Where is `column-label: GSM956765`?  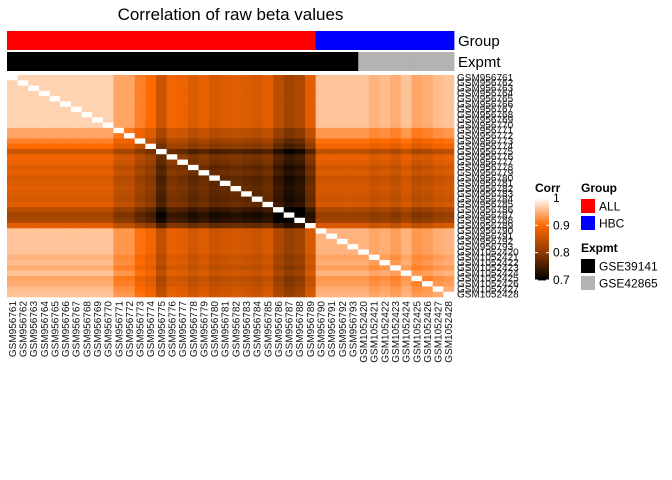
column-label: GSM956765 is located at coordinates (55, 329).